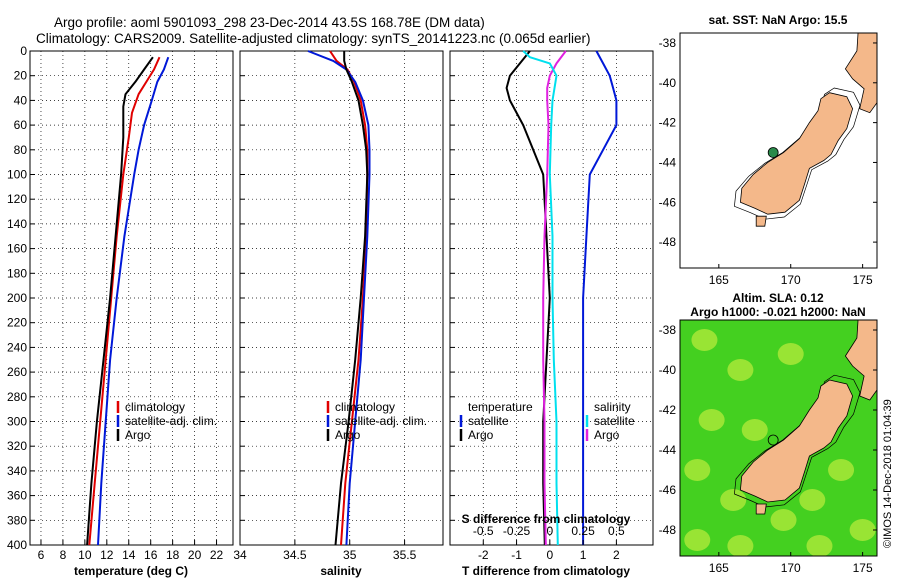 The image size is (900, 585). I want to click on sla-map-title: Altim. SLA: 0.12, so click(778, 298).